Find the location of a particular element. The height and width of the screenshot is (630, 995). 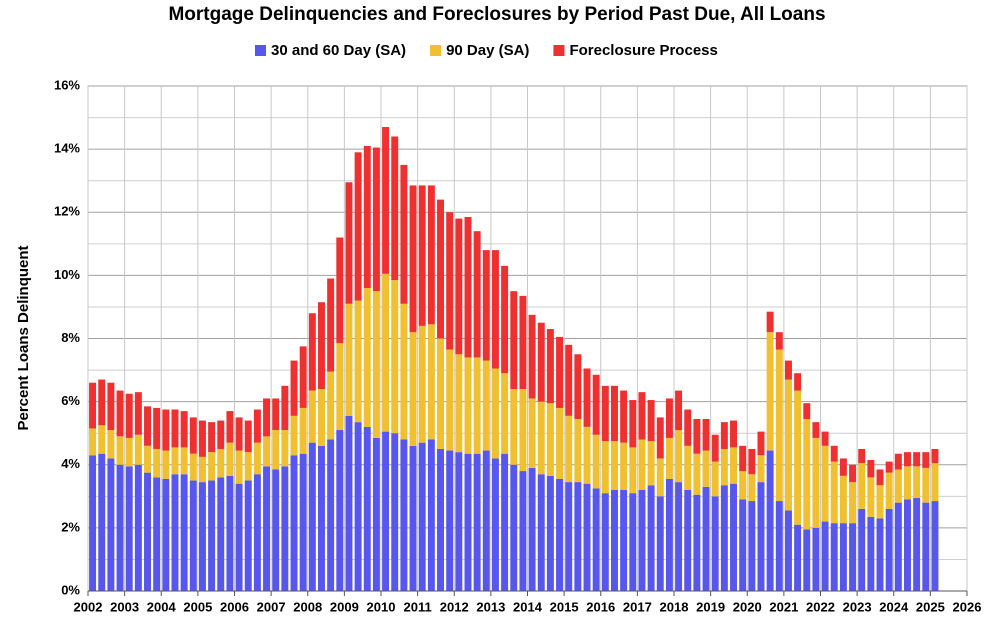

y-tick-label: 10% is located at coordinates (67, 274).